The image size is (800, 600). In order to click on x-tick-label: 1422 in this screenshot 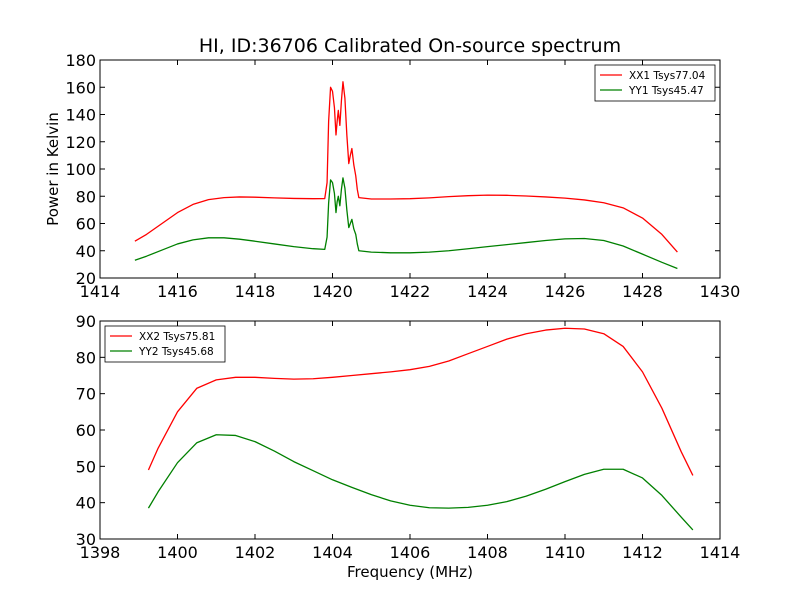, I will do `click(410, 291)`.